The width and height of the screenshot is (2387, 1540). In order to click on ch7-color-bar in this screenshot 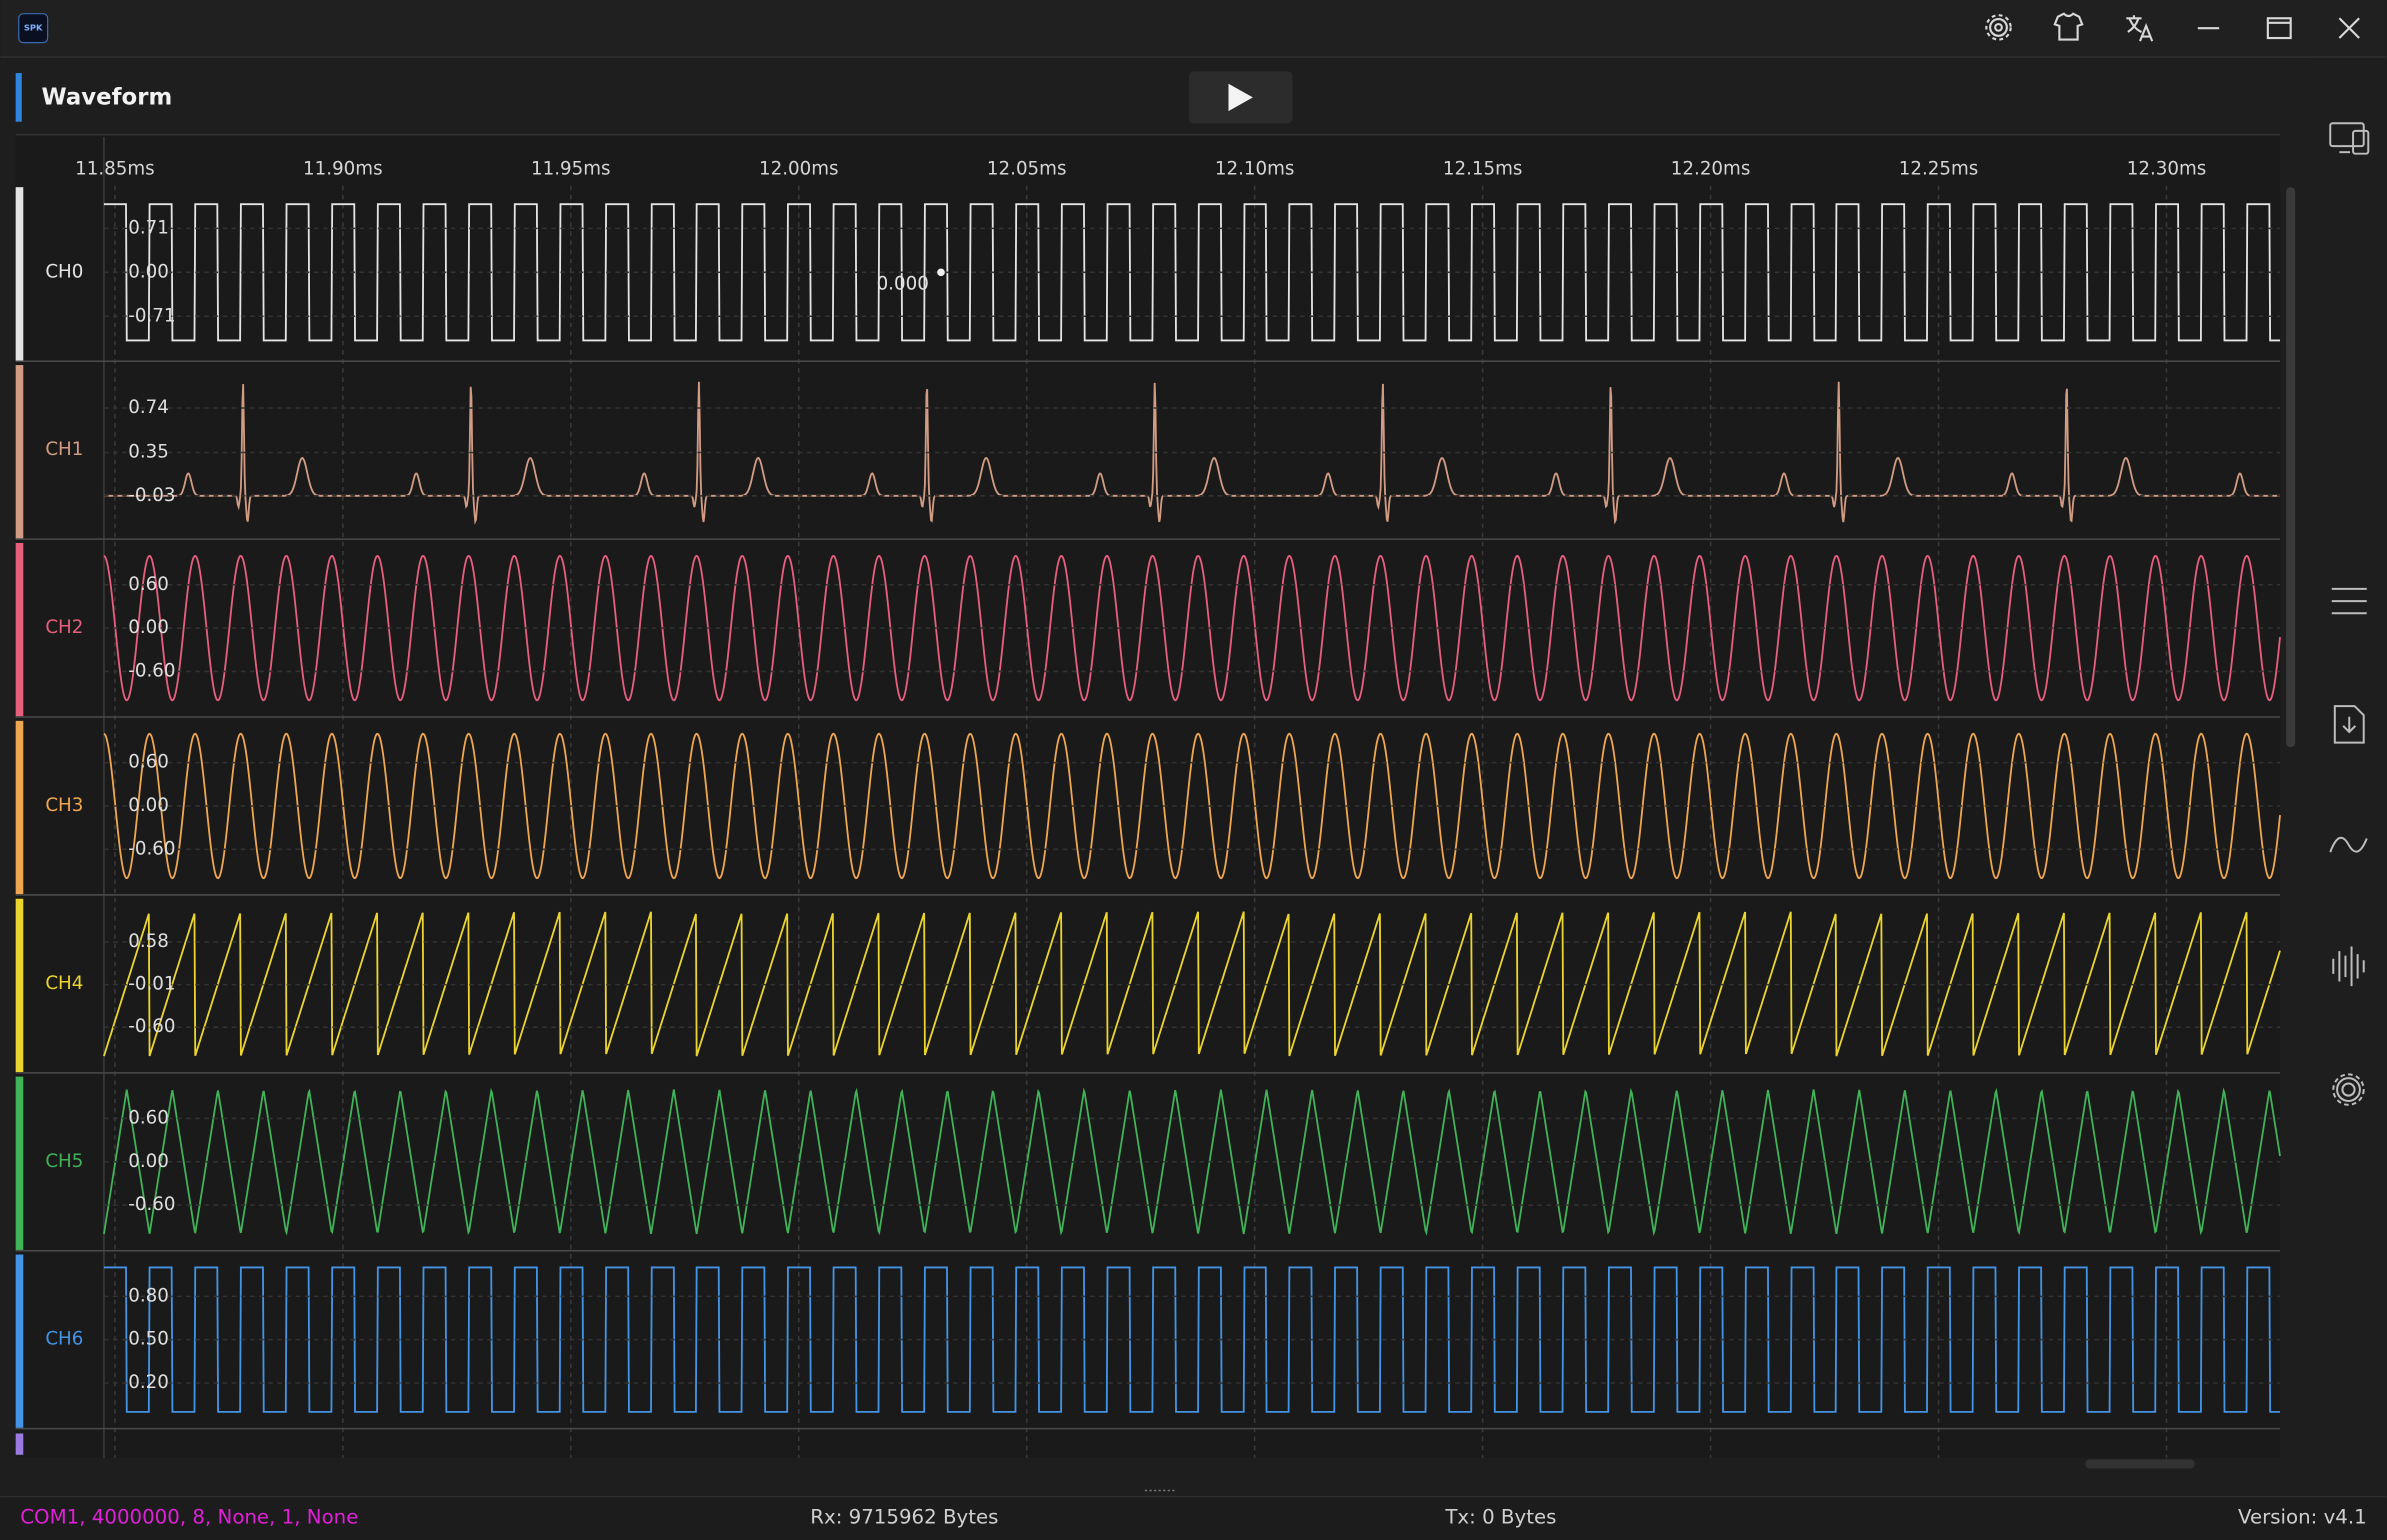, I will do `click(19, 1444)`.